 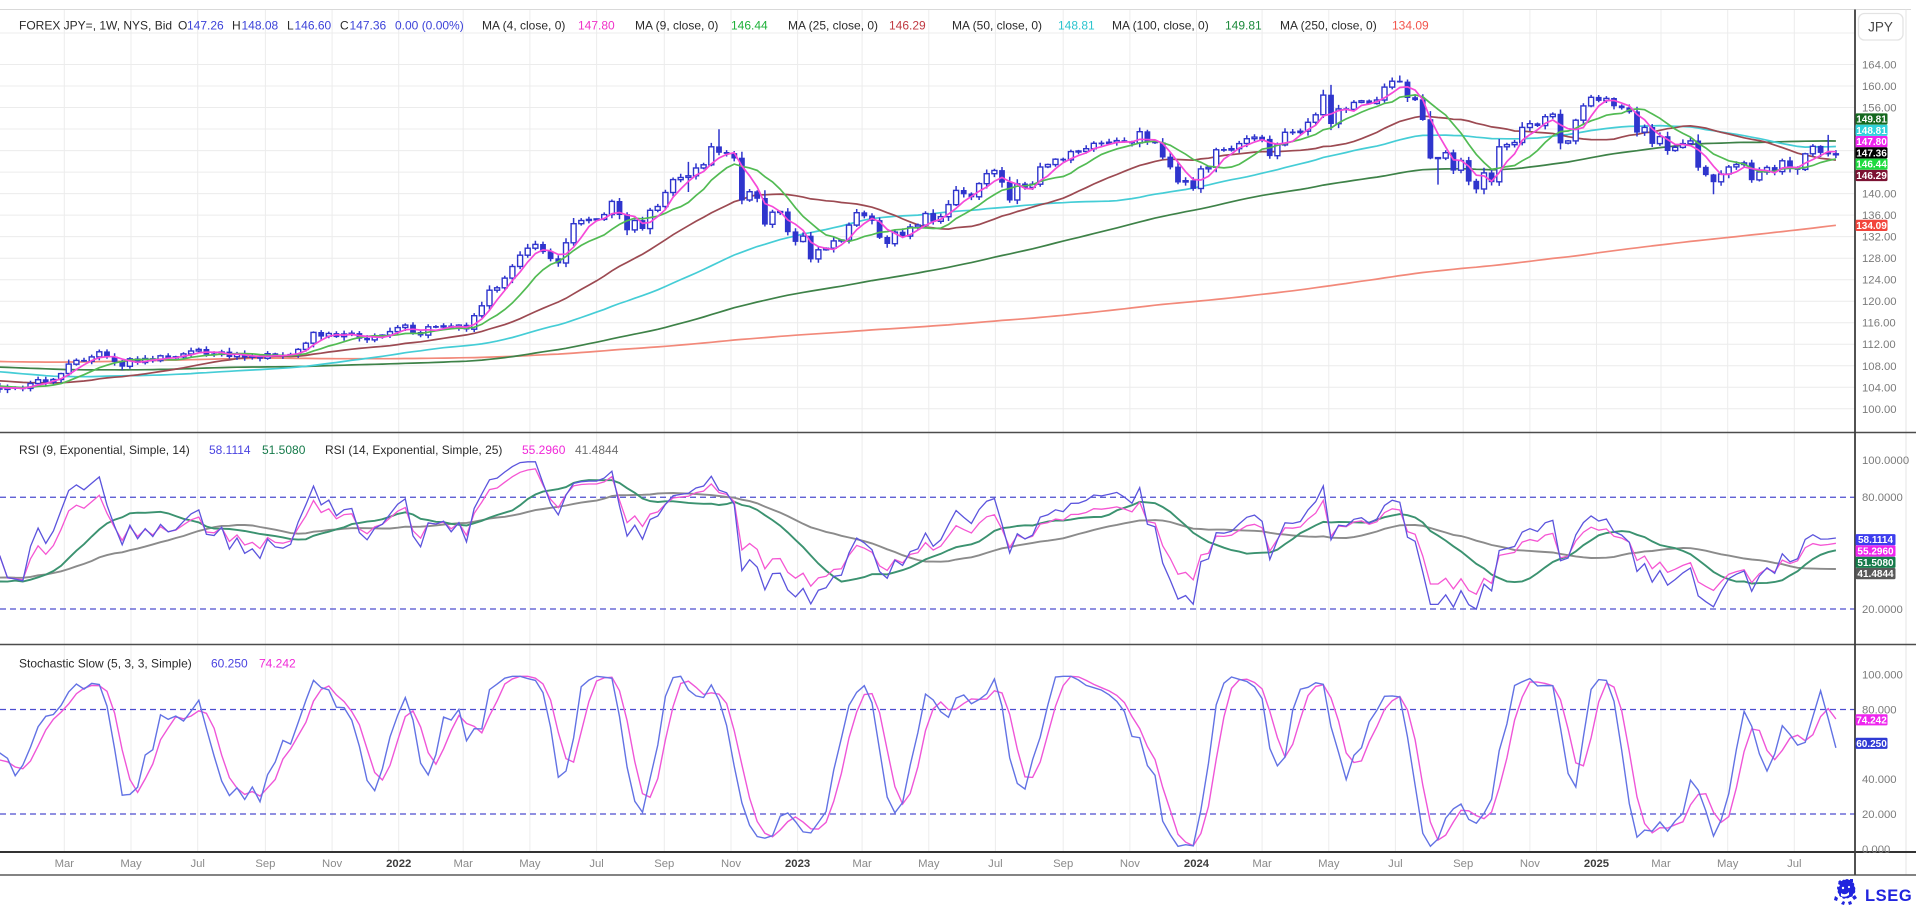 I want to click on svg-text: 164.00, so click(x=1879, y=66).